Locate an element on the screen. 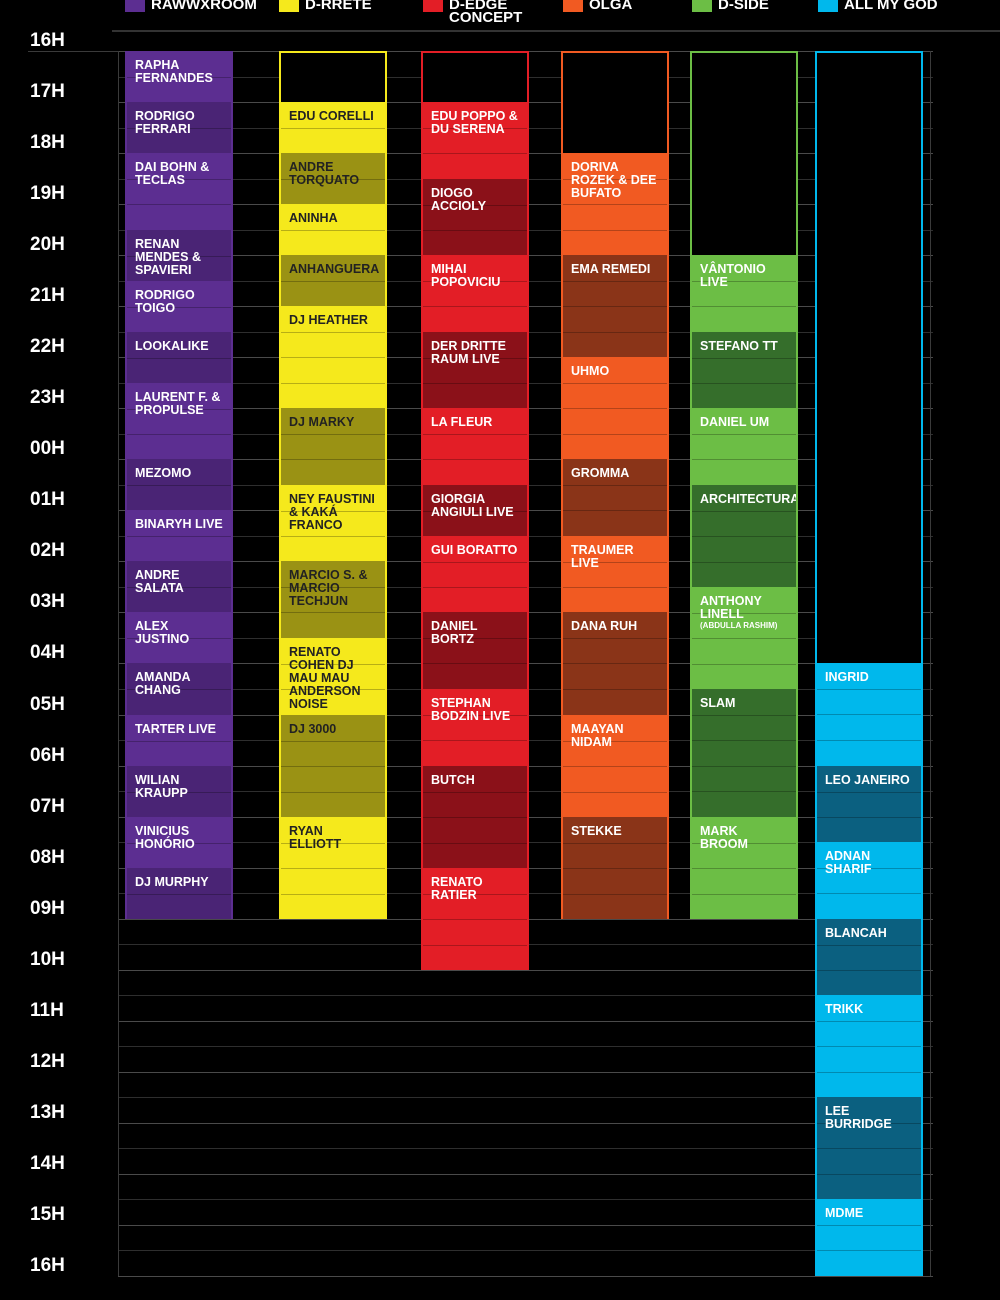  slot-block: MDME is located at coordinates (869, 1237).